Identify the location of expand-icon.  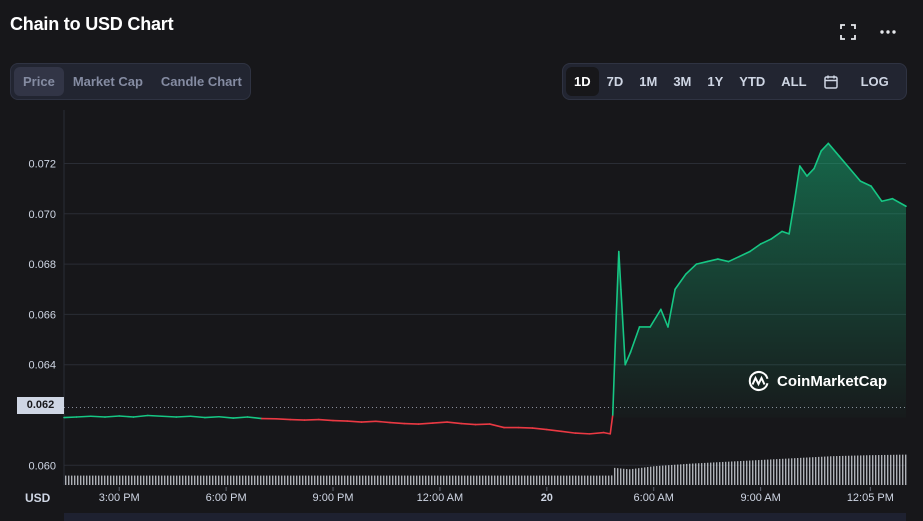
(848, 32).